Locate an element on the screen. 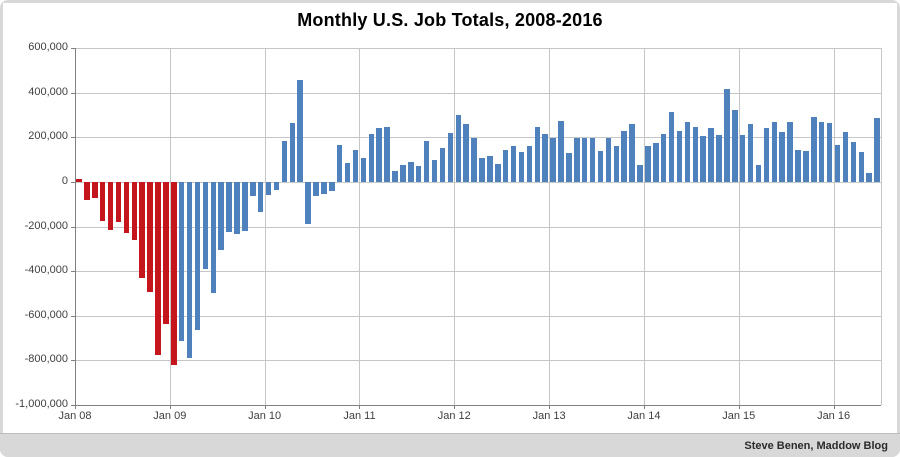  x-tick-label: Jan 11 is located at coordinates (359, 416).